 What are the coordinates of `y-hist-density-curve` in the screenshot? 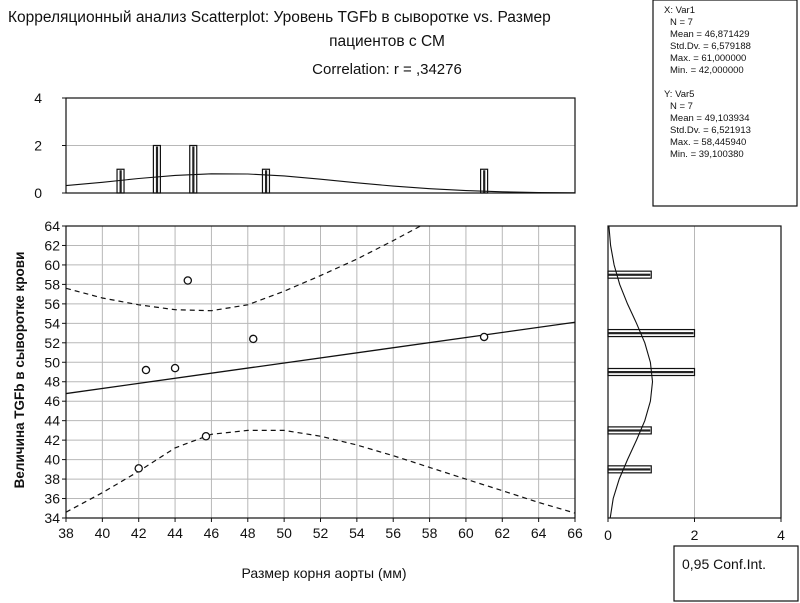 It's located at (631, 372).